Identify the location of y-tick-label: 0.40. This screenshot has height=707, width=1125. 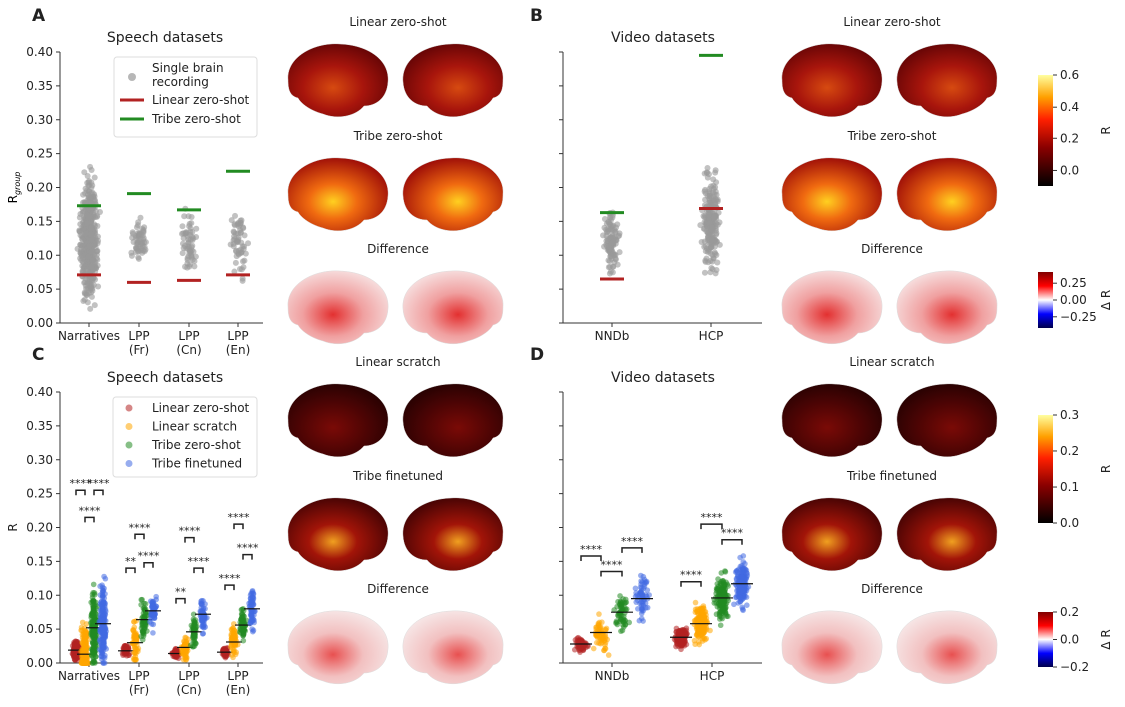
(39, 392).